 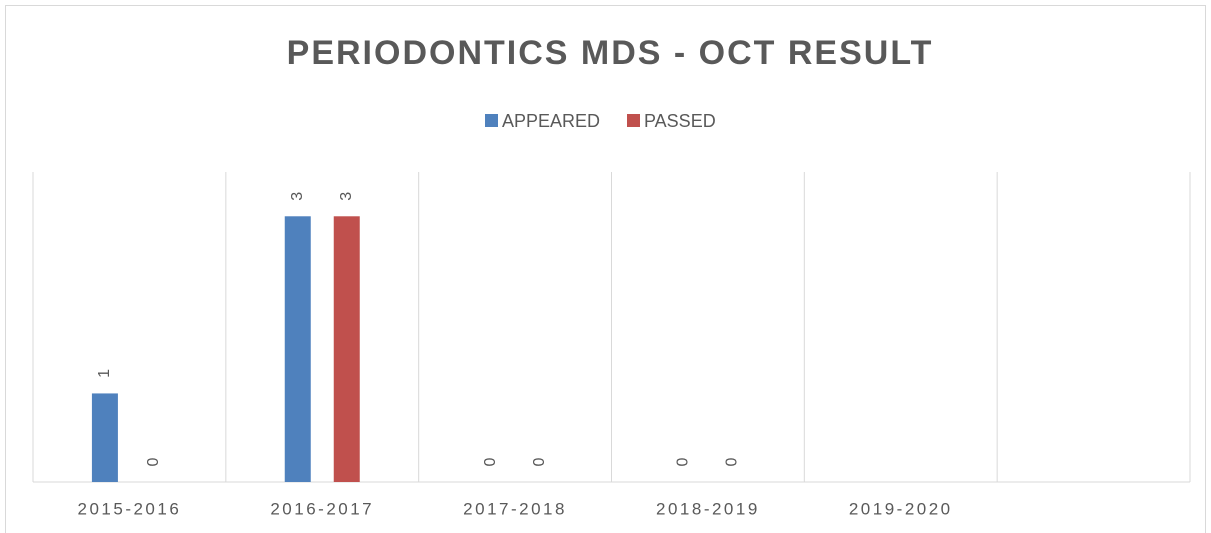 I want to click on x-tick-label: 2018-2019, so click(x=708, y=508).